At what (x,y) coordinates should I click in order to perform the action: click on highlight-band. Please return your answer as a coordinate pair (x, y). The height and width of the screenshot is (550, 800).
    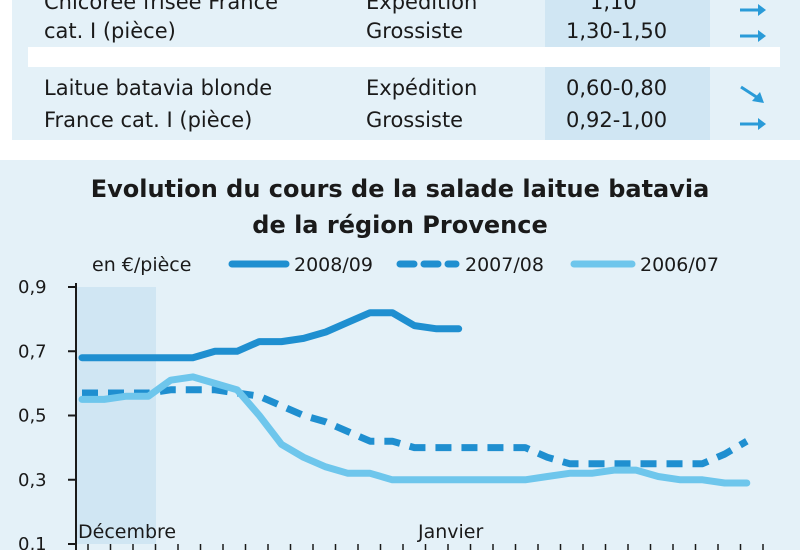
    Looking at the image, I should click on (116, 415).